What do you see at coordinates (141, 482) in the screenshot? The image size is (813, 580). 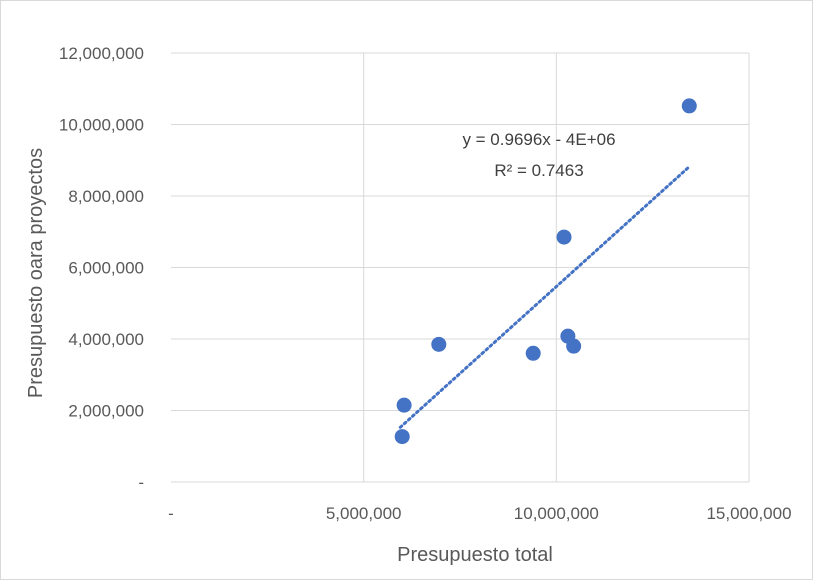 I see `y-tick-label-0: -` at bounding box center [141, 482].